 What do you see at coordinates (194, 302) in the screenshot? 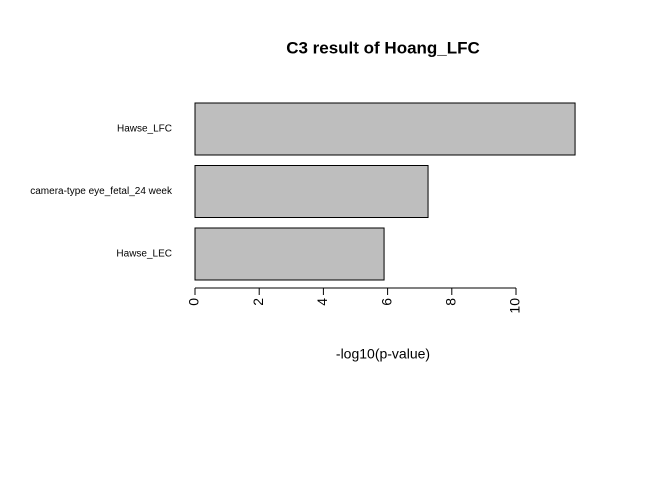
I see `x-tick-label: 0` at bounding box center [194, 302].